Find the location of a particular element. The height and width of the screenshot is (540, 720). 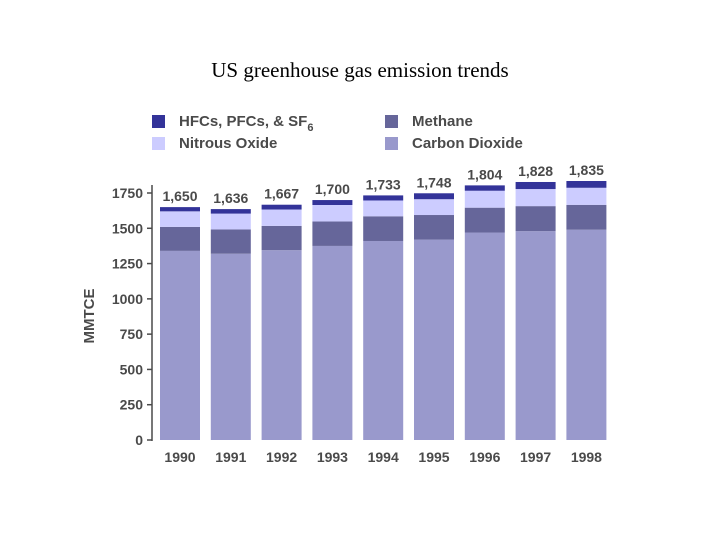

bar-total-label: 1,733 is located at coordinates (383, 184).